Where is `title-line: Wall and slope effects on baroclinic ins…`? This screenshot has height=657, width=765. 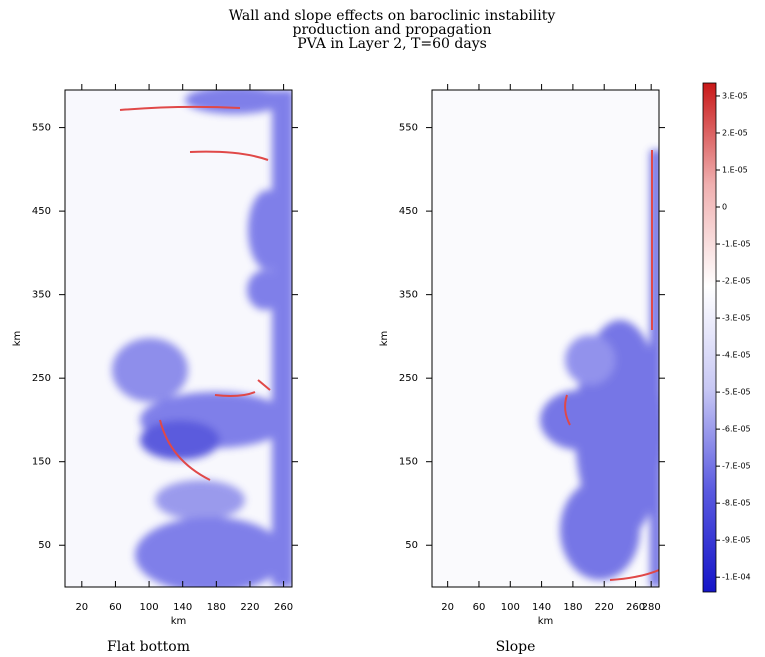 title-line: Wall and slope effects on baroclinic ins… is located at coordinates (392, 16).